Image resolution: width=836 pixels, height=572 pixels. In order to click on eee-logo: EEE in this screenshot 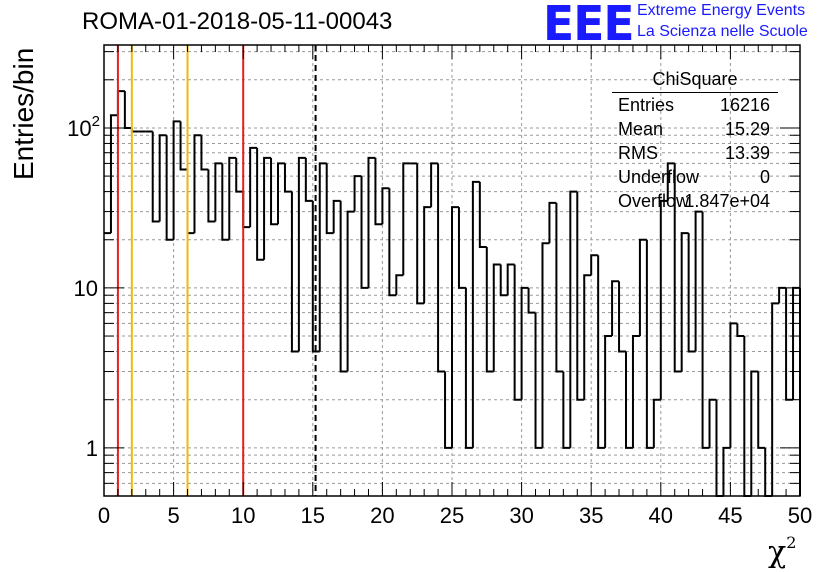, I will do `click(589, 26)`.